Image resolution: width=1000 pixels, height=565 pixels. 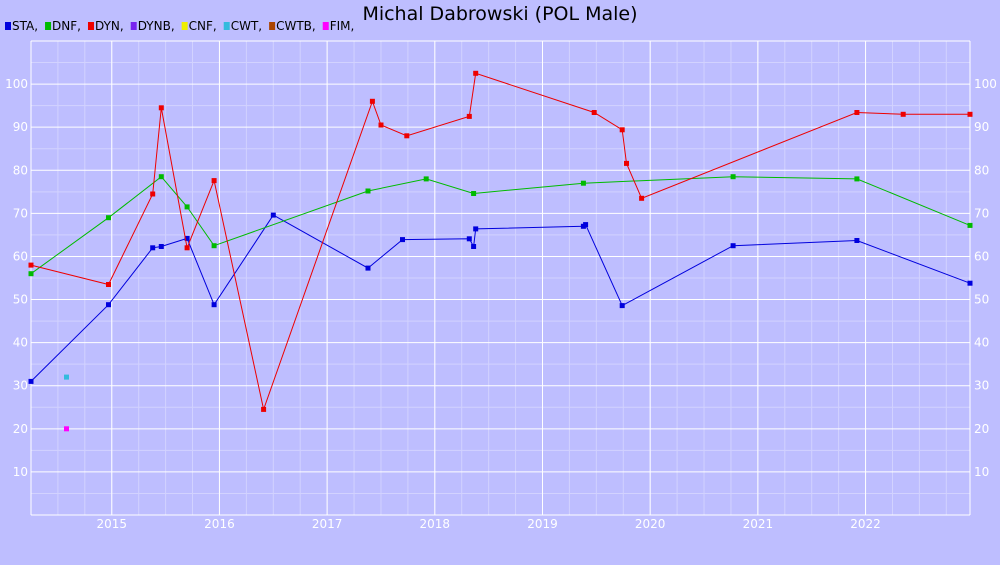 I want to click on data-point-fim, so click(x=66, y=429).